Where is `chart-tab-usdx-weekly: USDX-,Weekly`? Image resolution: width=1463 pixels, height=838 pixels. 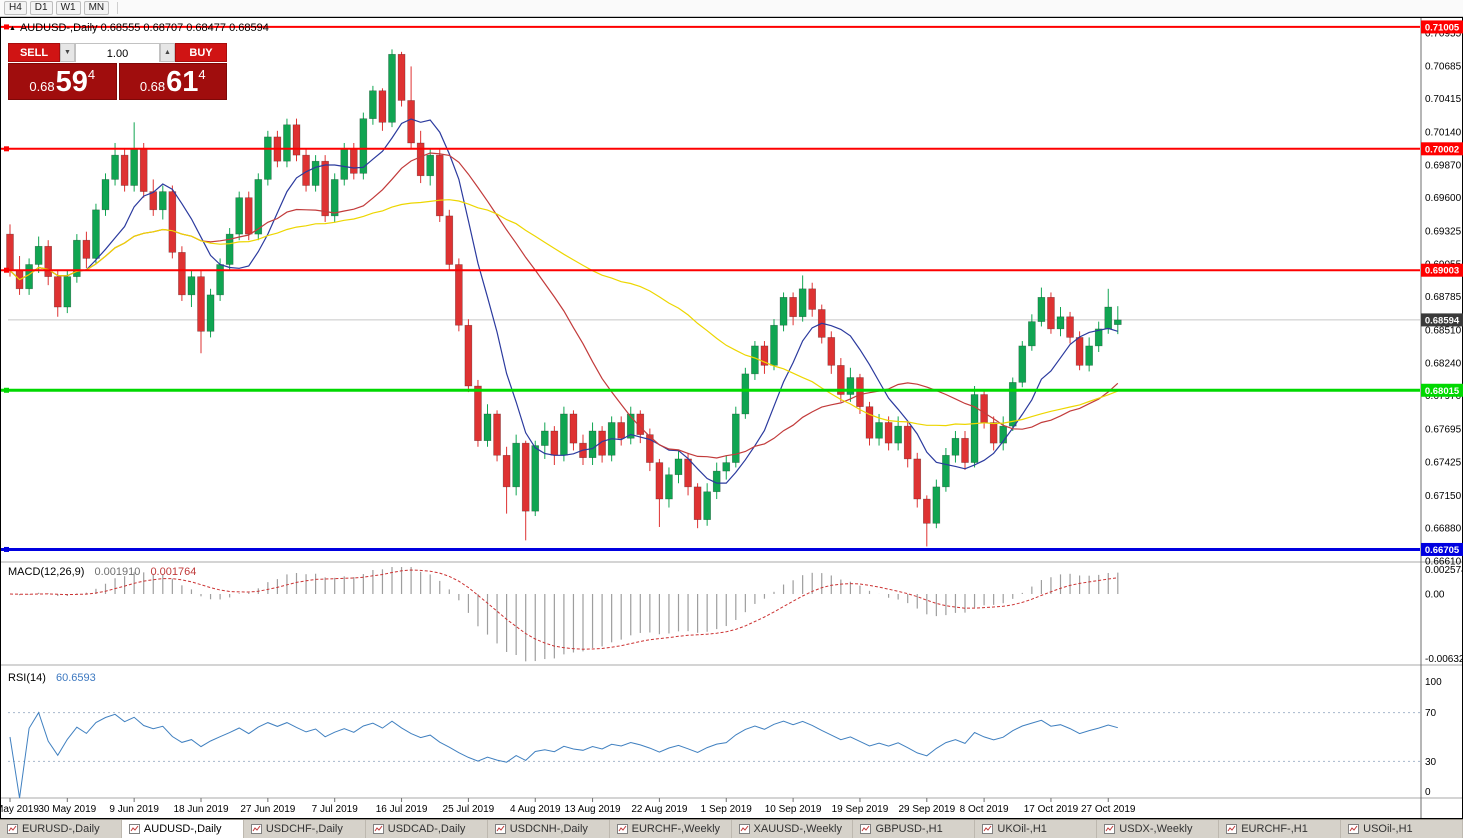 chart-tab-usdx-weekly: USDX-,Weekly is located at coordinates (1158, 829).